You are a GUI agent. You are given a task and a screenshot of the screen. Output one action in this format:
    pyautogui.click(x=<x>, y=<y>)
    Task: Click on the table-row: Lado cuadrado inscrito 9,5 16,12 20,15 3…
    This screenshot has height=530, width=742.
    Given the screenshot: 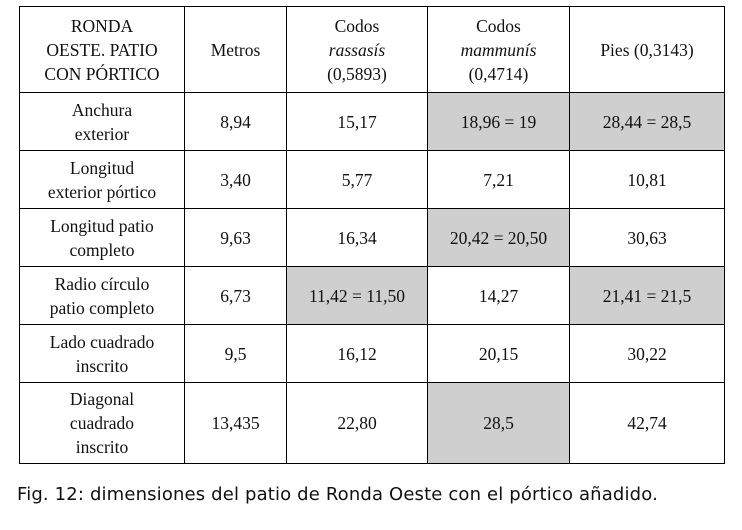 What is the action you would take?
    pyautogui.click(x=372, y=353)
    